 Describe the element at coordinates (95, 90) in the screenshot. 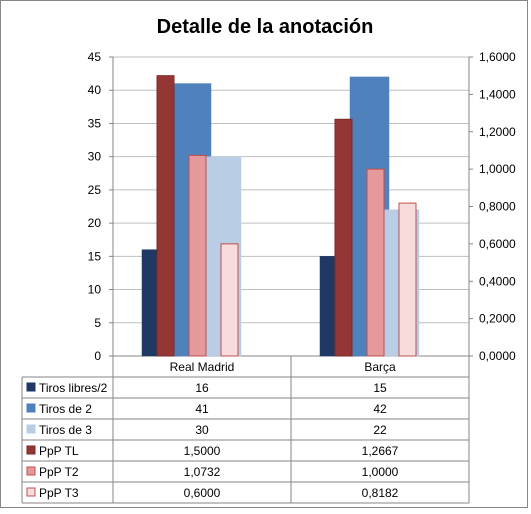

I see `y-axis-tick-label: 40` at that location.